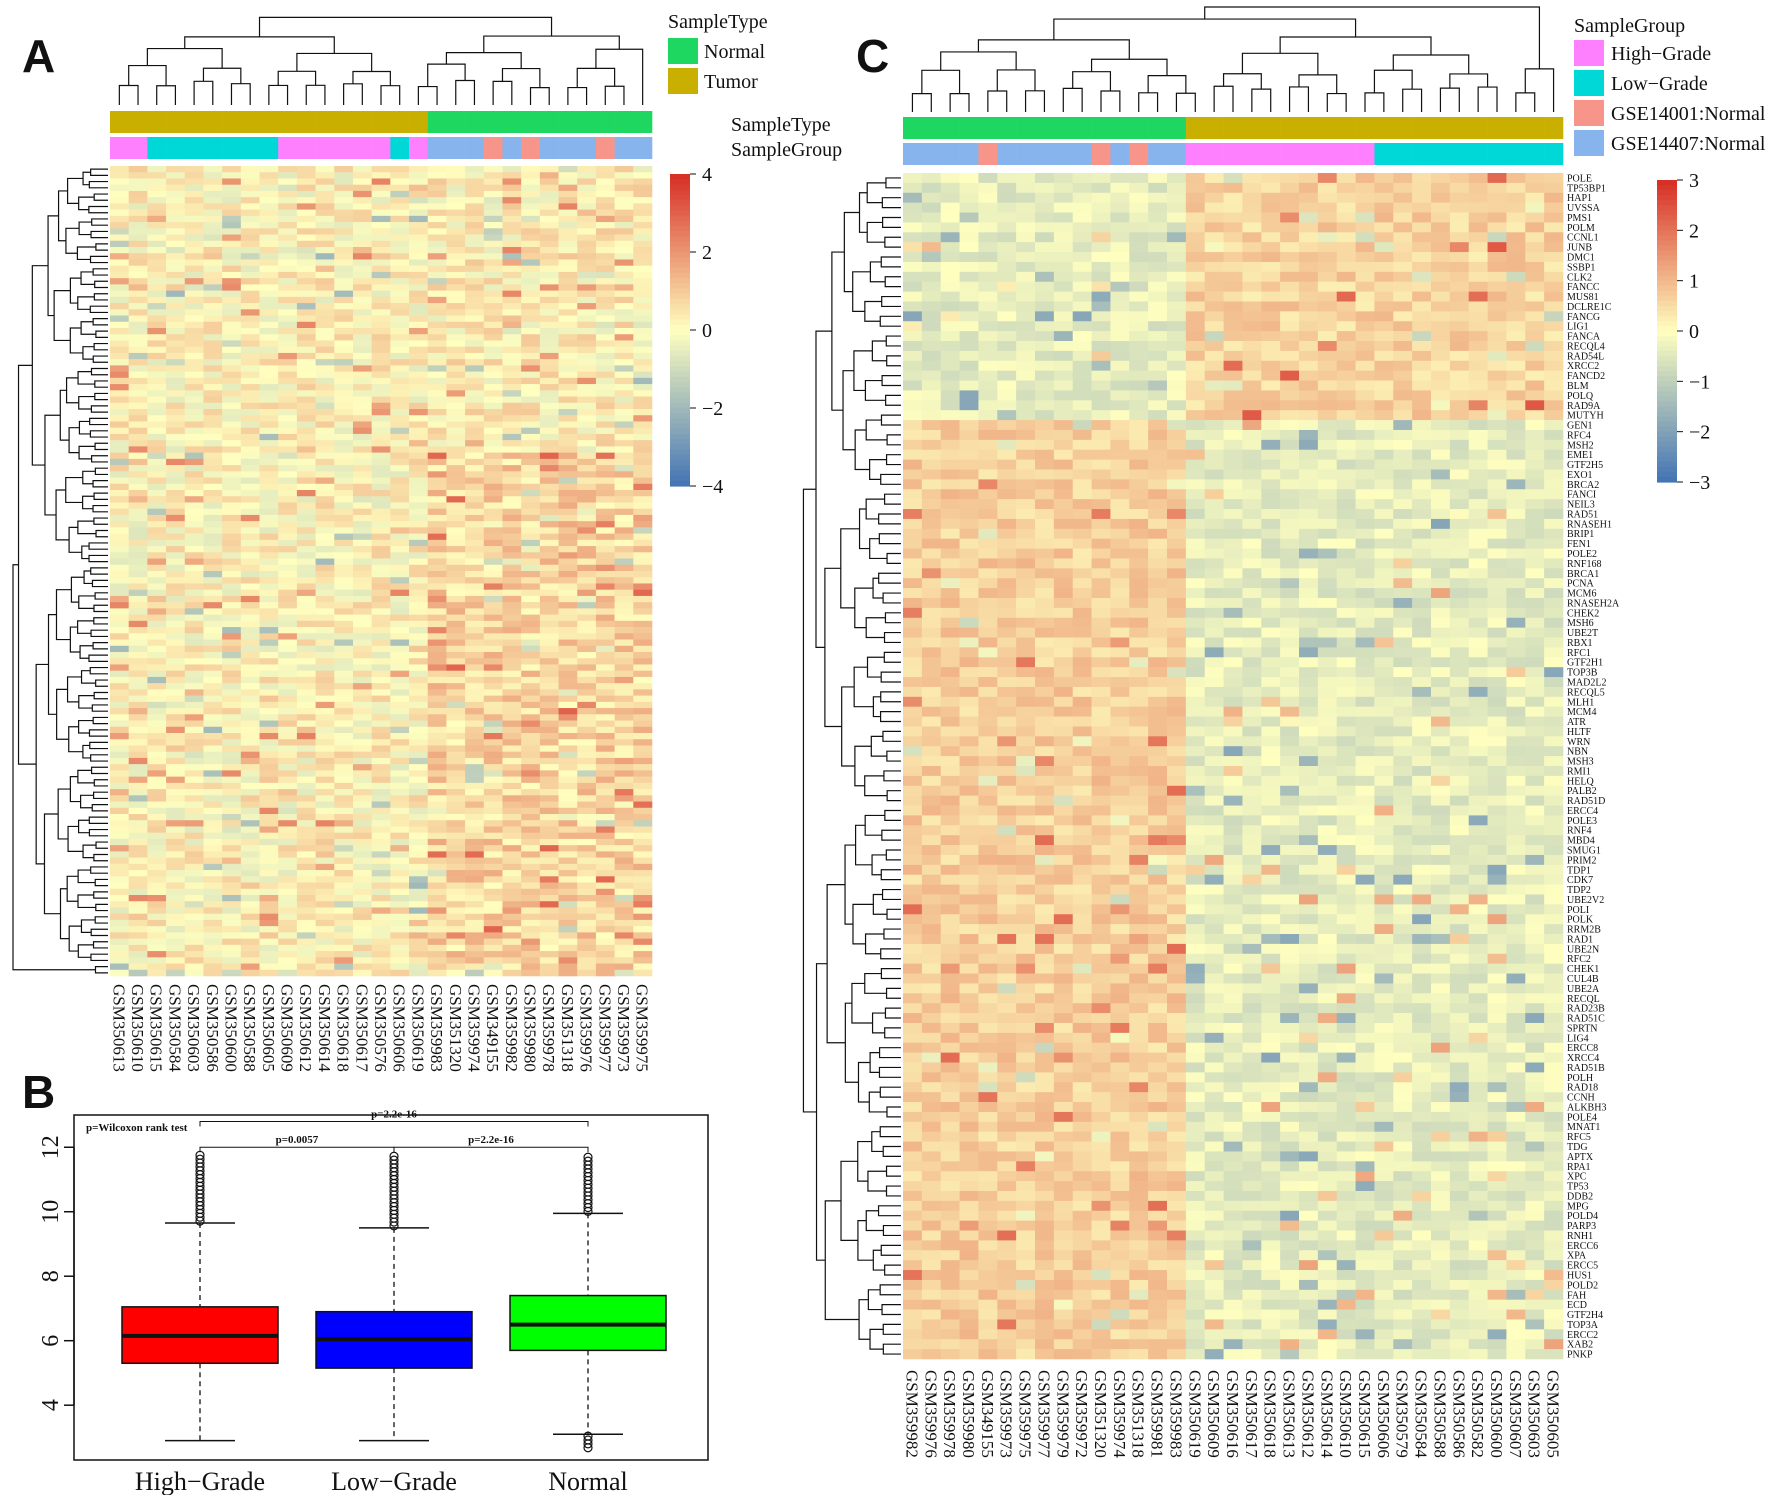 This screenshot has height=1495, width=1772. I want to click on a-scale-step, so click(680, 364).